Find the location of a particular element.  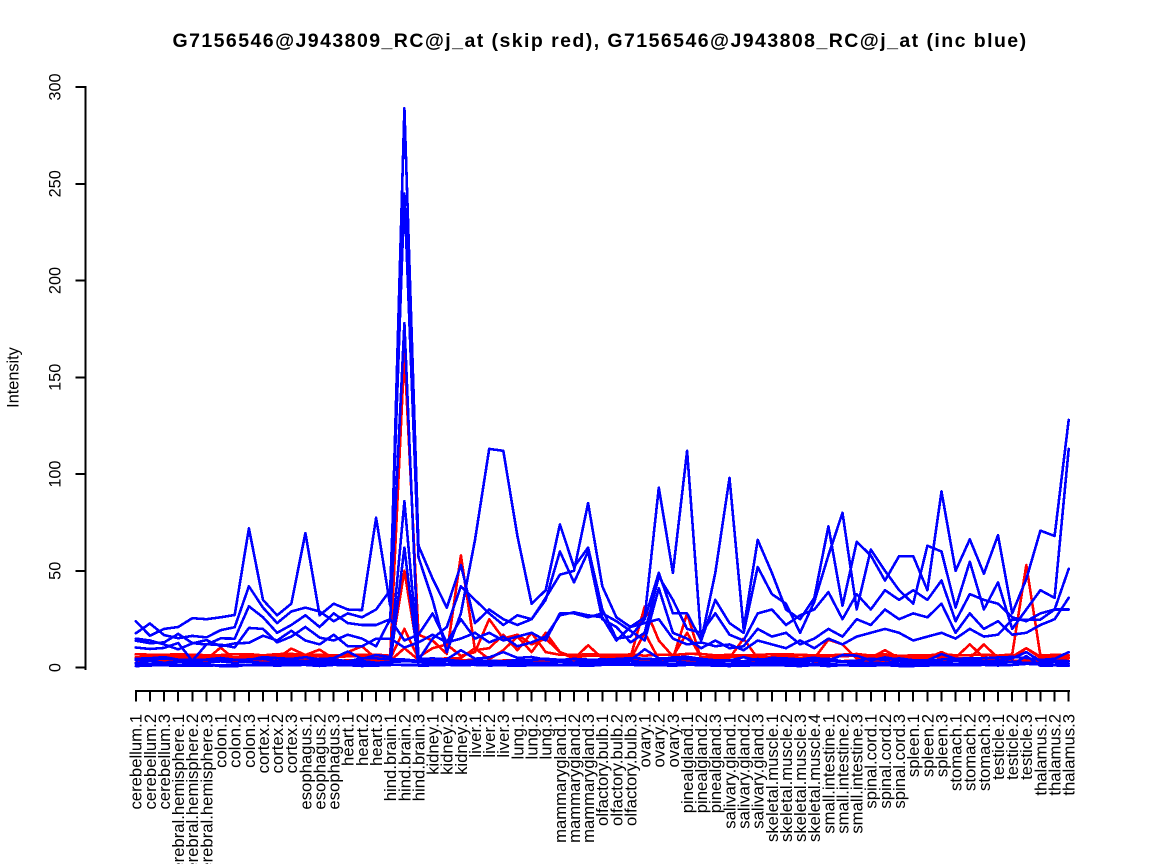

svg-text: liver.2 is located at coordinates (489, 736).